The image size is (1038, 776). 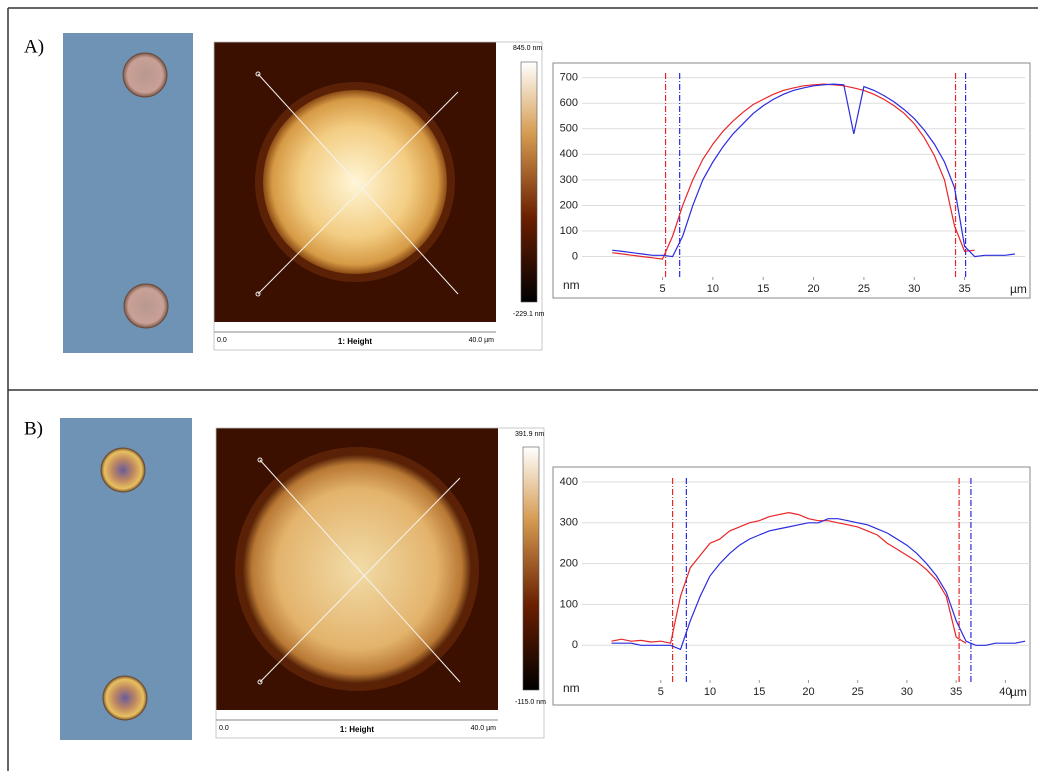 What do you see at coordinates (1005, 692) in the screenshot?
I see `x-tick-label: 40` at bounding box center [1005, 692].